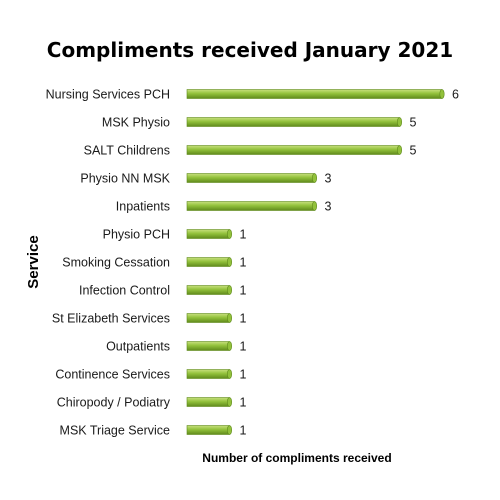 Image resolution: width=500 pixels, height=500 pixels. Describe the element at coordinates (136, 235) in the screenshot. I see `category-label: Physio PCH` at that location.